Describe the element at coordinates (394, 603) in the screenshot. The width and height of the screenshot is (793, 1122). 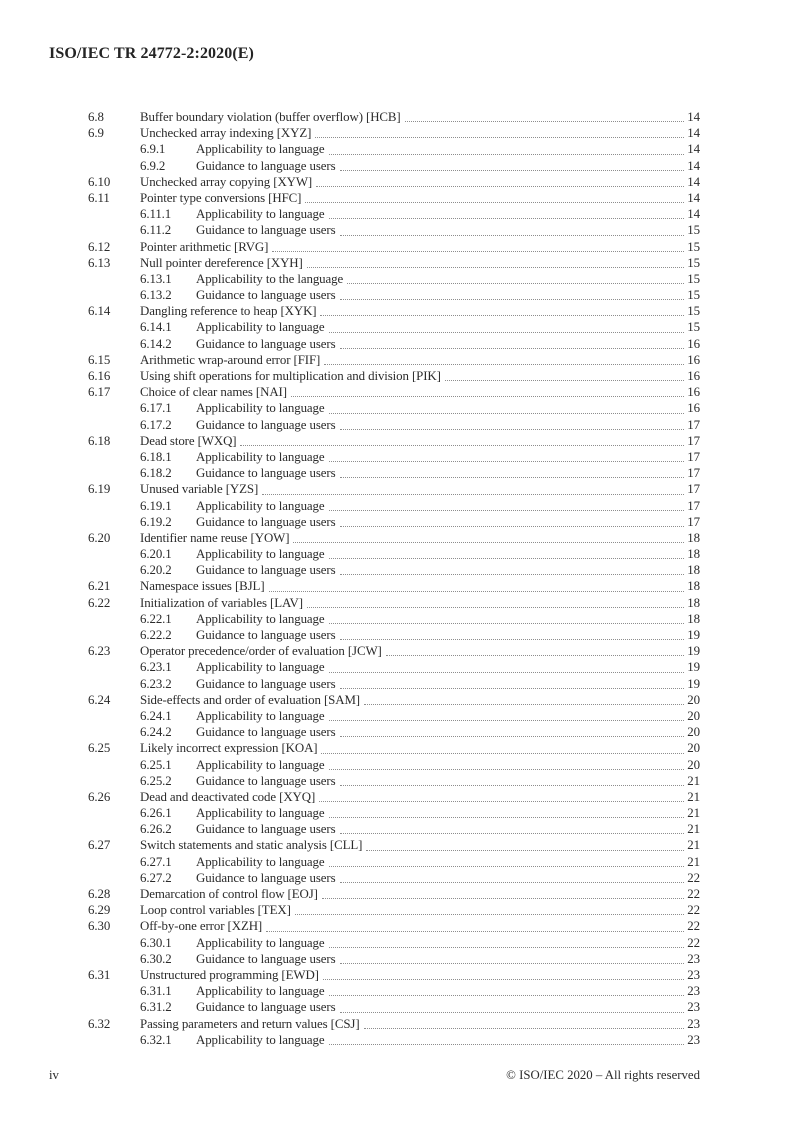
I see `toc-entry: 6.22 Initialization of variables [LAV] 18` at that location.